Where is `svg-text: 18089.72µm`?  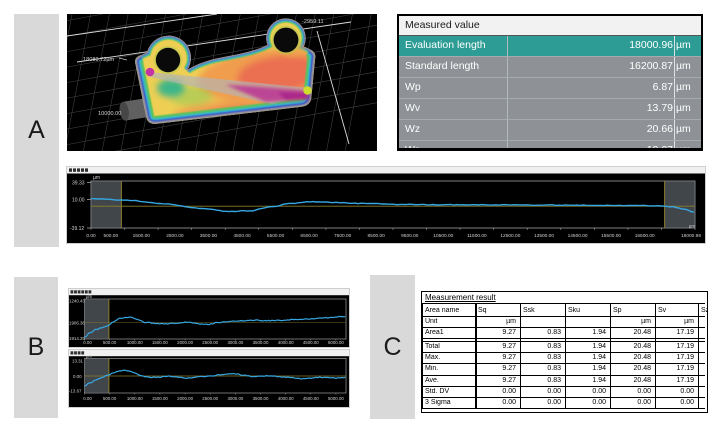 svg-text: 18089.72µm is located at coordinates (99, 60).